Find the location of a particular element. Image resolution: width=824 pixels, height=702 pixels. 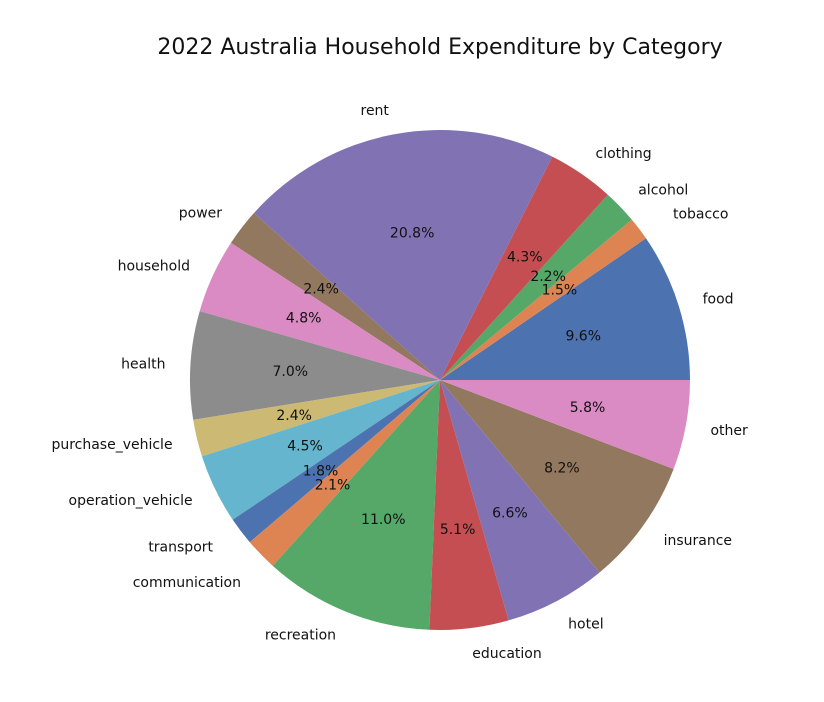

percent-label-food: 9.6% is located at coordinates (583, 336).